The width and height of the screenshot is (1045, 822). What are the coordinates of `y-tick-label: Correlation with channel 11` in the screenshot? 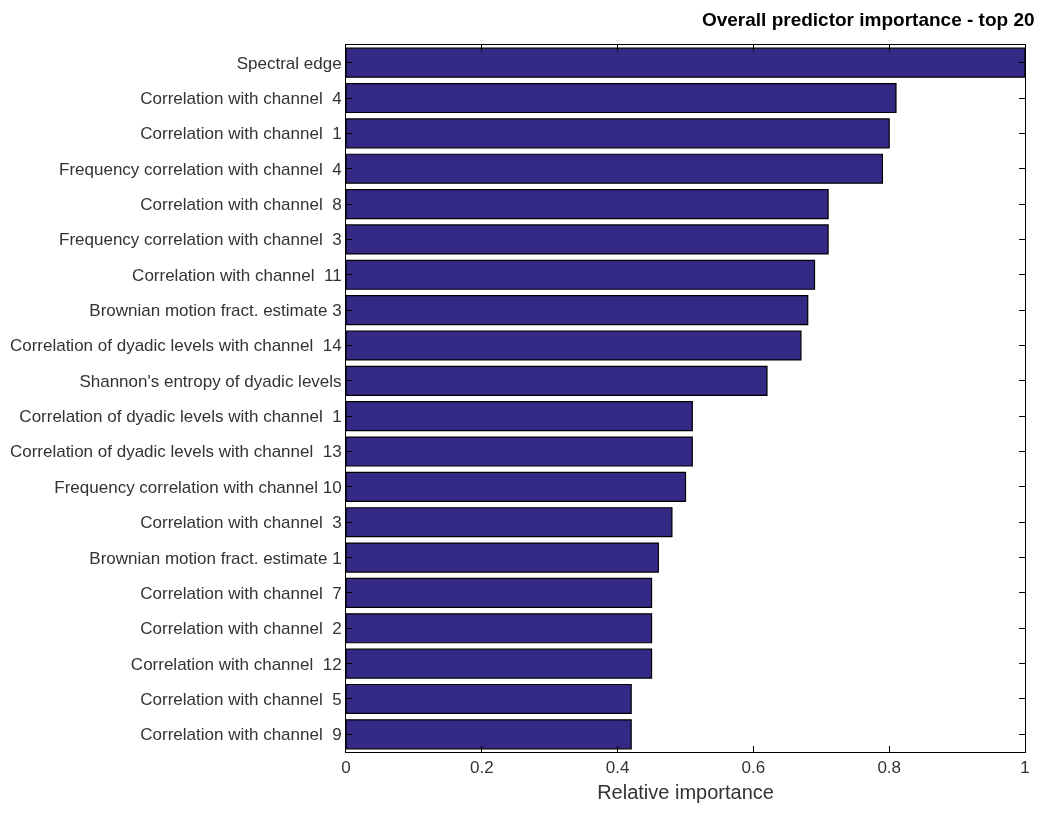 It's located at (237, 275).